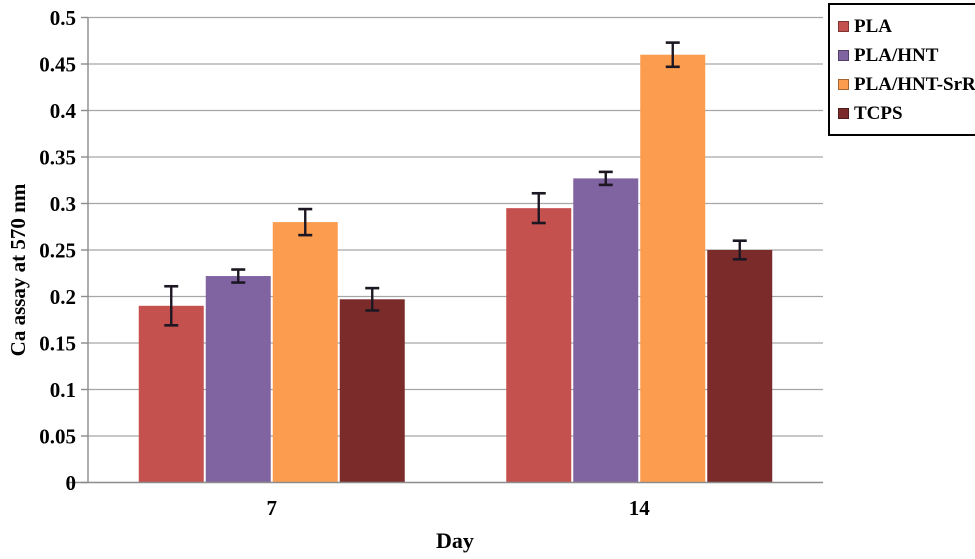 The image size is (975, 559). I want to click on y-axis-title: Ca assay at 570 nm, so click(18, 270).